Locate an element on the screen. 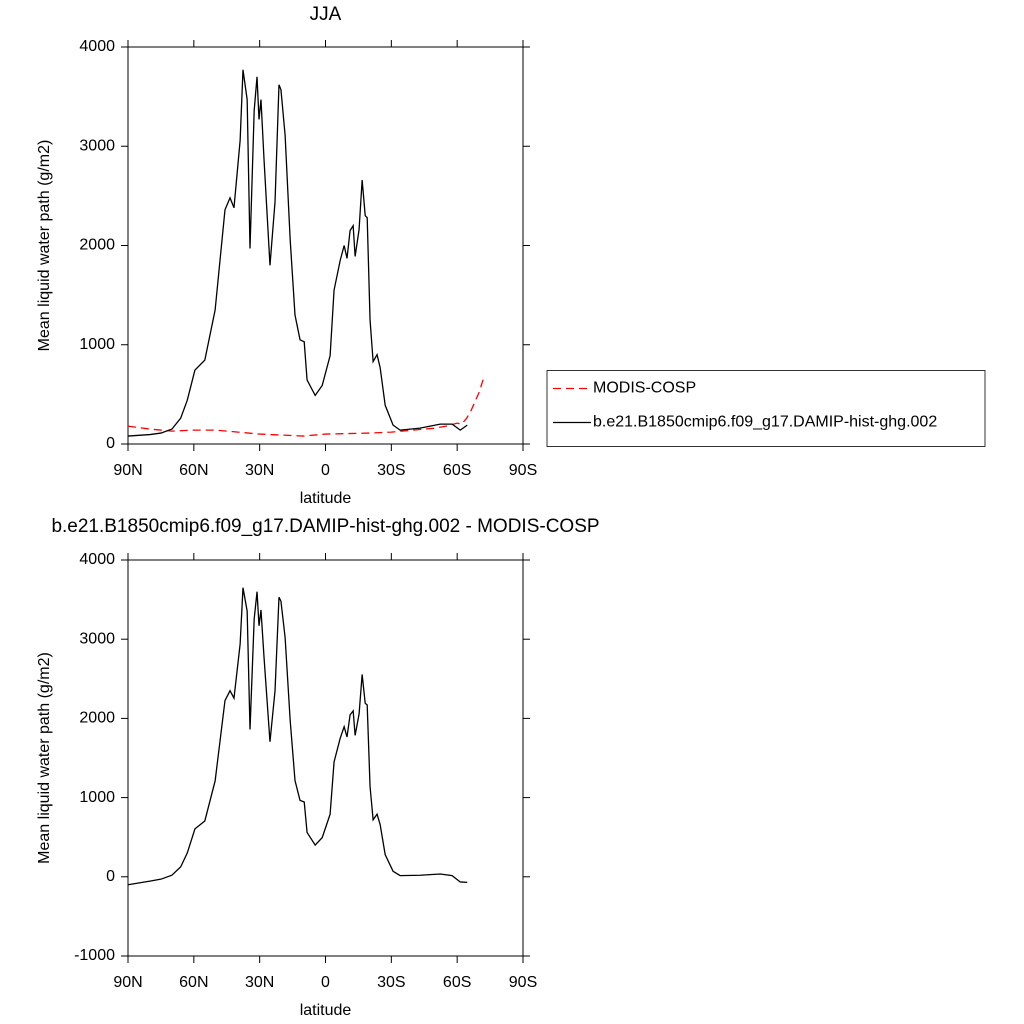  legend-box is located at coordinates (766, 408).